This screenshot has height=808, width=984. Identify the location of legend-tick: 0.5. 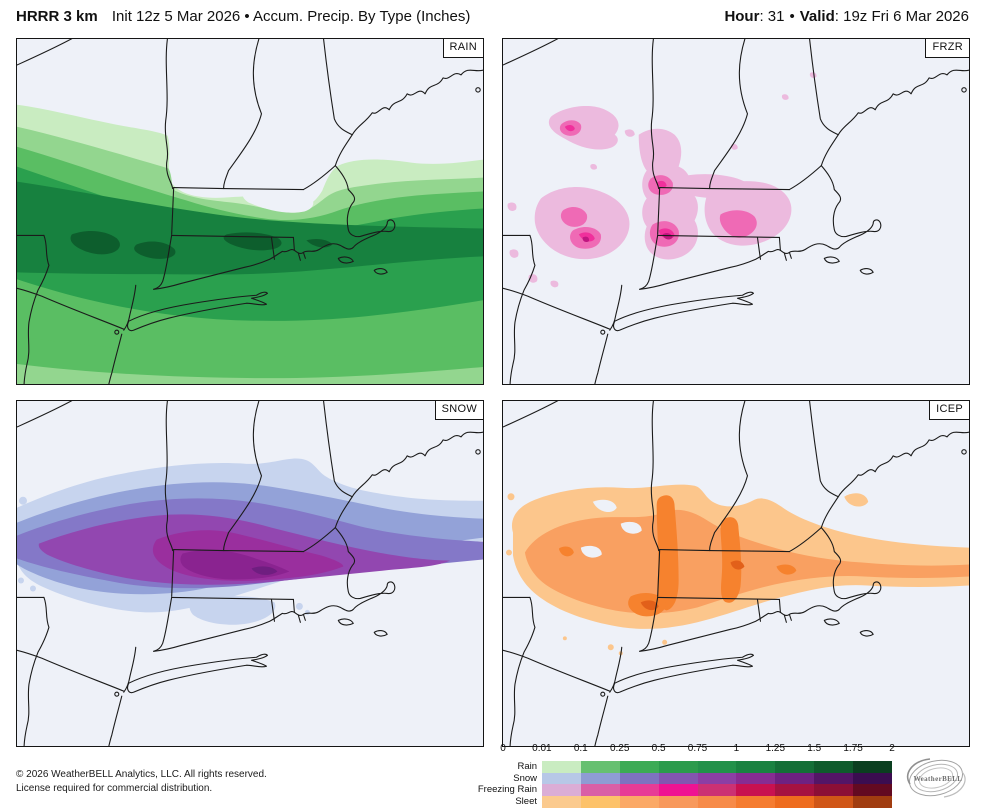
(658, 748).